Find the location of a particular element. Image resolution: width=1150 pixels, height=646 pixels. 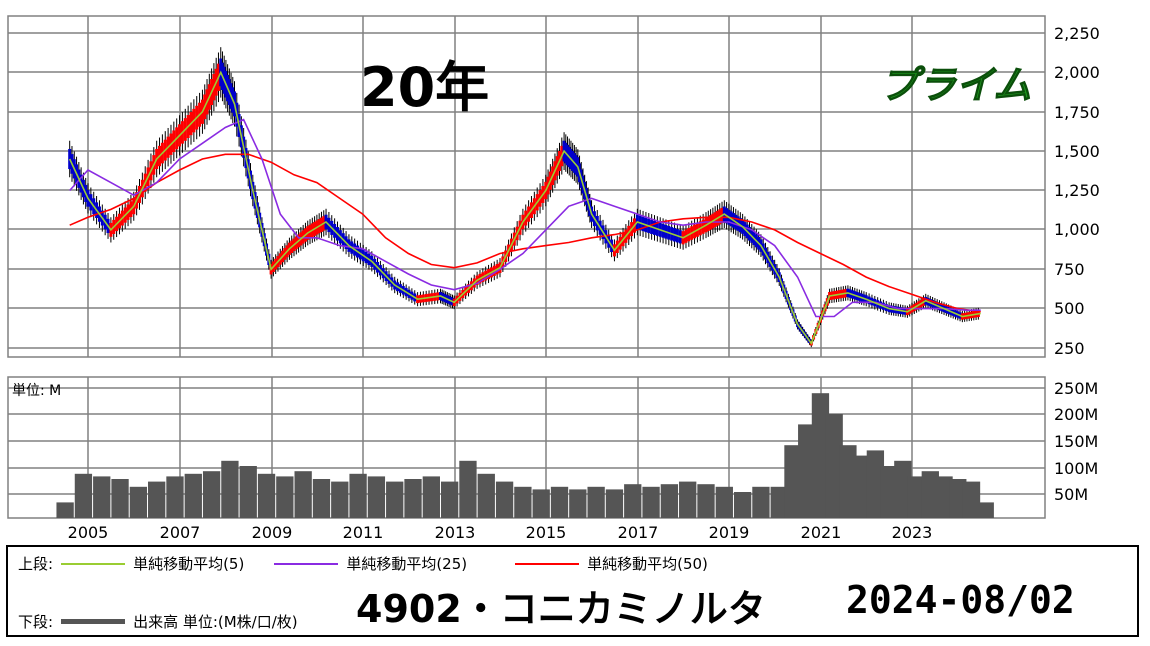

price-tick-label: 1,750 is located at coordinates (1077, 112).